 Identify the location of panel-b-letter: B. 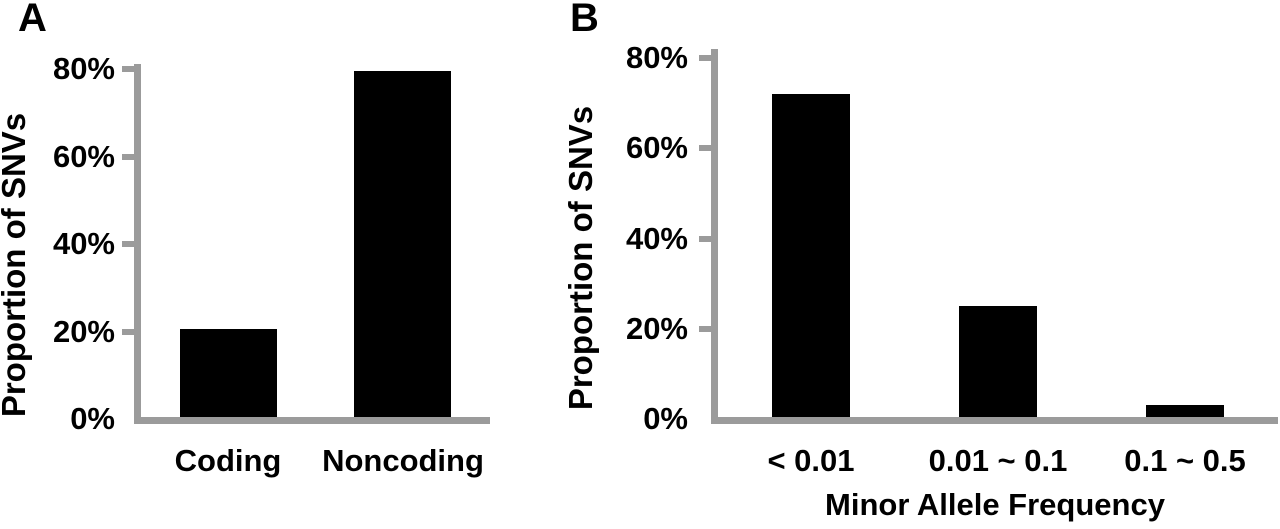
(584, 20).